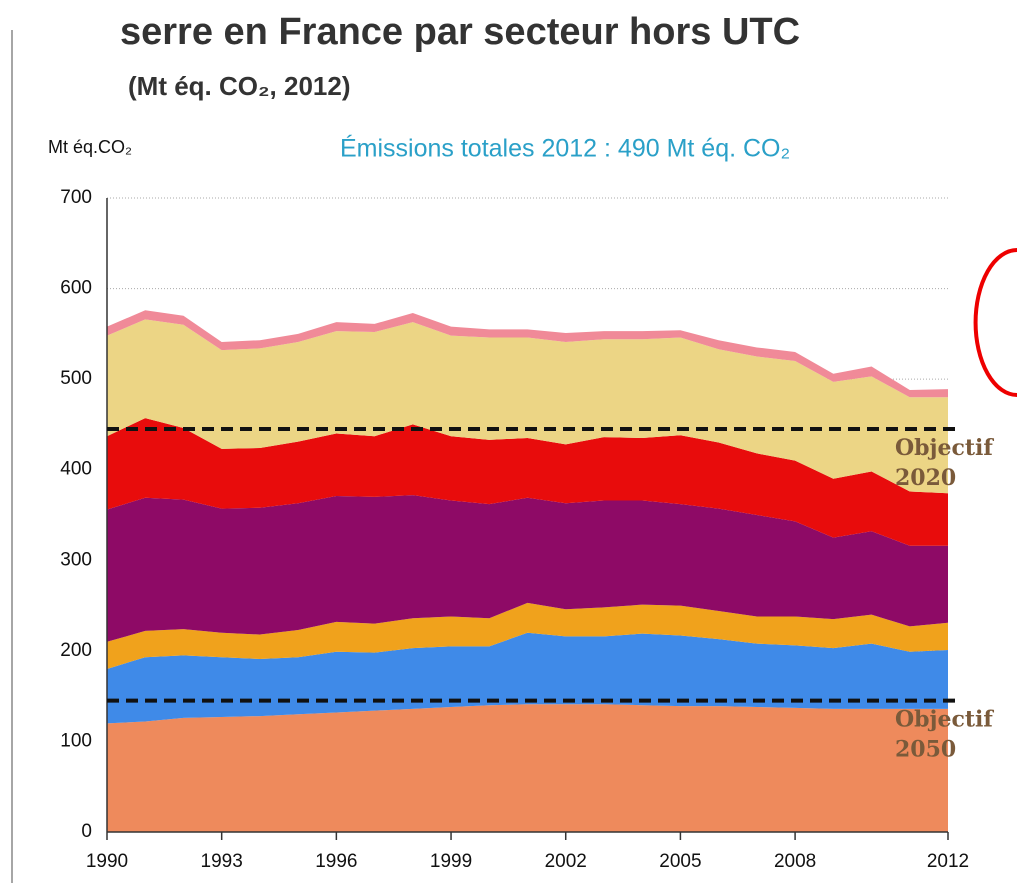 Image resolution: width=1017 pixels, height=883 pixels. What do you see at coordinates (76, 740) in the screenshot?
I see `y-tick-label: 100` at bounding box center [76, 740].